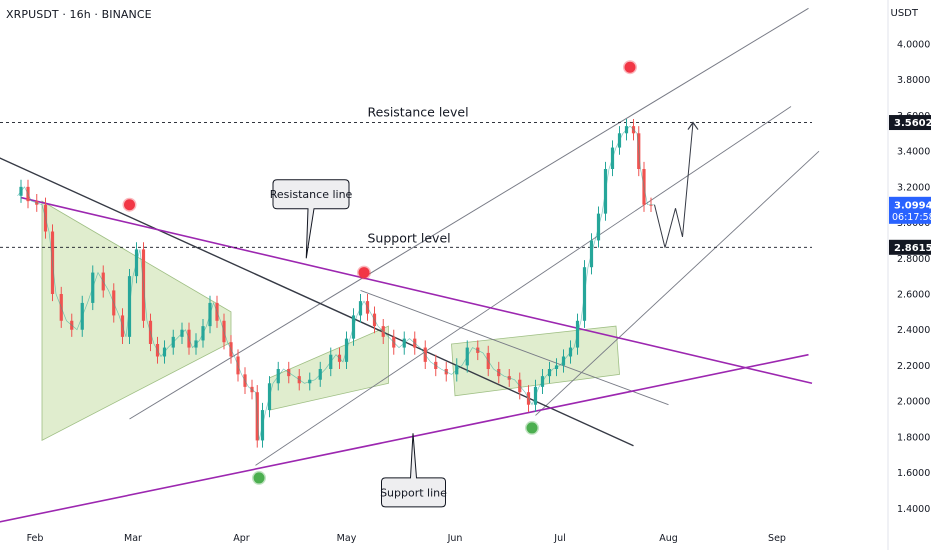 The width and height of the screenshot is (932, 550). Describe the element at coordinates (677, 283) in the screenshot. I see `rising-support-line` at that location.